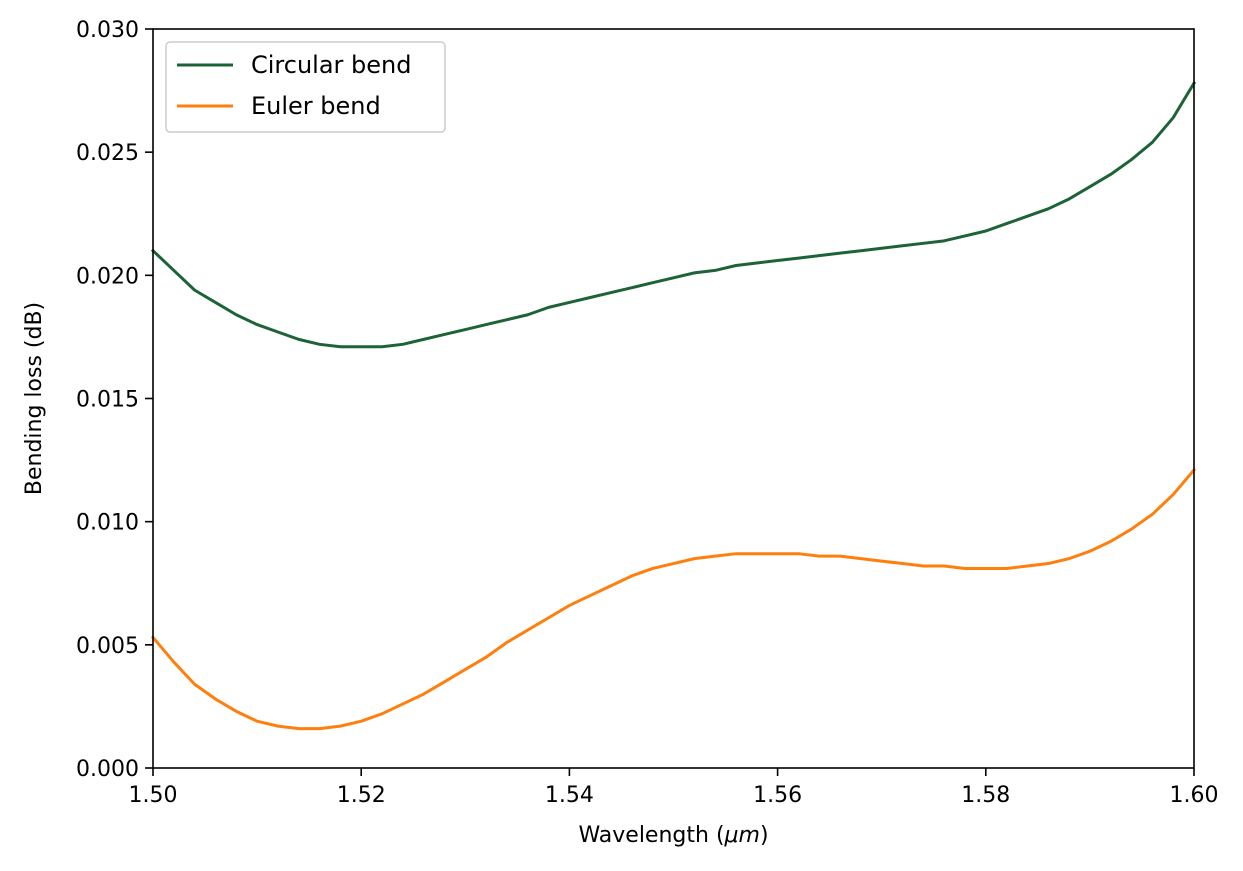 The height and width of the screenshot is (871, 1243). What do you see at coordinates (107, 769) in the screenshot?
I see `y-tick-label: 0.000` at bounding box center [107, 769].